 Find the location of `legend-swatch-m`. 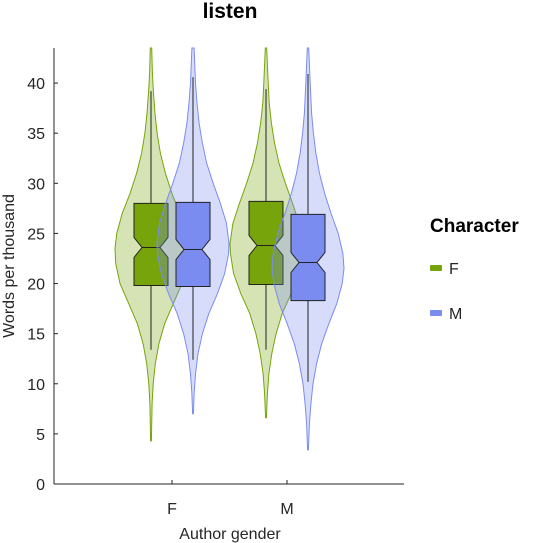

legend-swatch-m is located at coordinates (436, 313).